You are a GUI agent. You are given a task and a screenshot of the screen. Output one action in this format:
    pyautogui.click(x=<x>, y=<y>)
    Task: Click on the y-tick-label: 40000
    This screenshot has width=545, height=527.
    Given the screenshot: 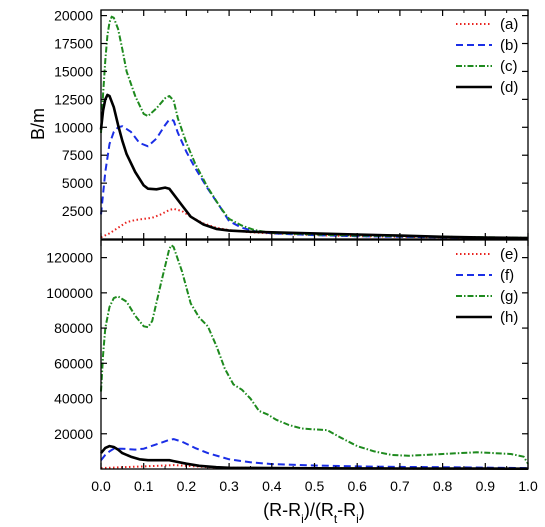 What is the action you would take?
    pyautogui.click(x=73, y=399)
    